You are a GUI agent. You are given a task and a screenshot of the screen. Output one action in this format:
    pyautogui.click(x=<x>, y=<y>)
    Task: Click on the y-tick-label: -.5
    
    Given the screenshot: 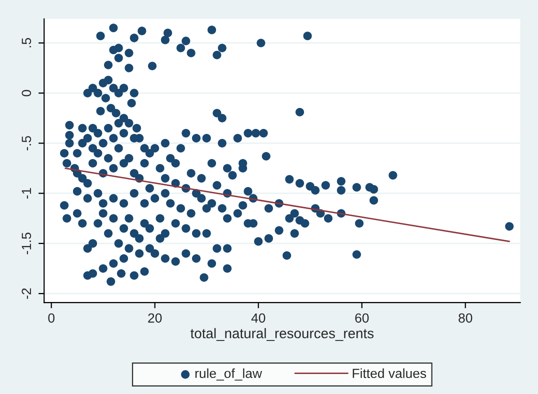 What is the action you would take?
    pyautogui.click(x=27, y=143)
    